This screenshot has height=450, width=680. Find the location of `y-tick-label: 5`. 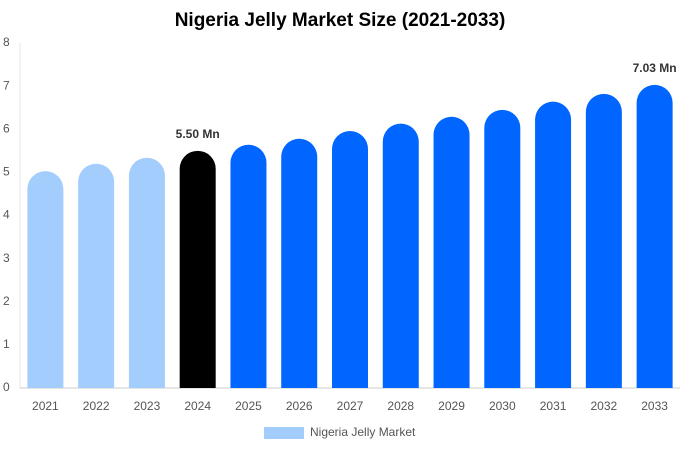

y-tick-label: 5 is located at coordinates (6, 172).